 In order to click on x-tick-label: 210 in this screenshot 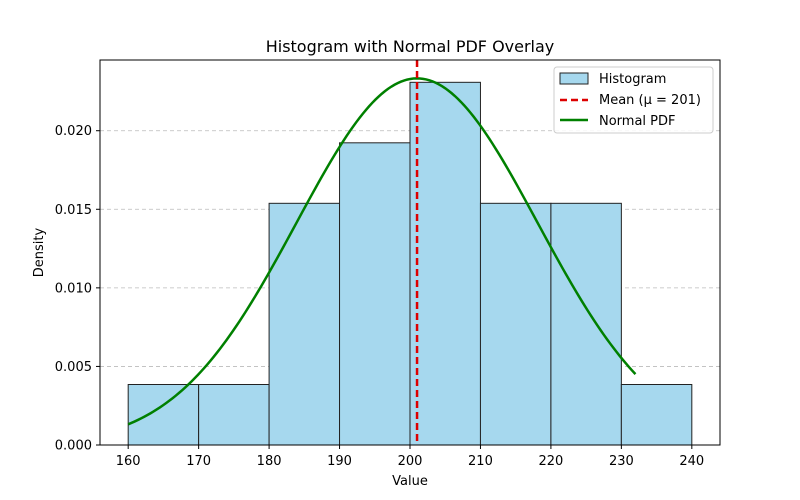, I will do `click(480, 461)`.